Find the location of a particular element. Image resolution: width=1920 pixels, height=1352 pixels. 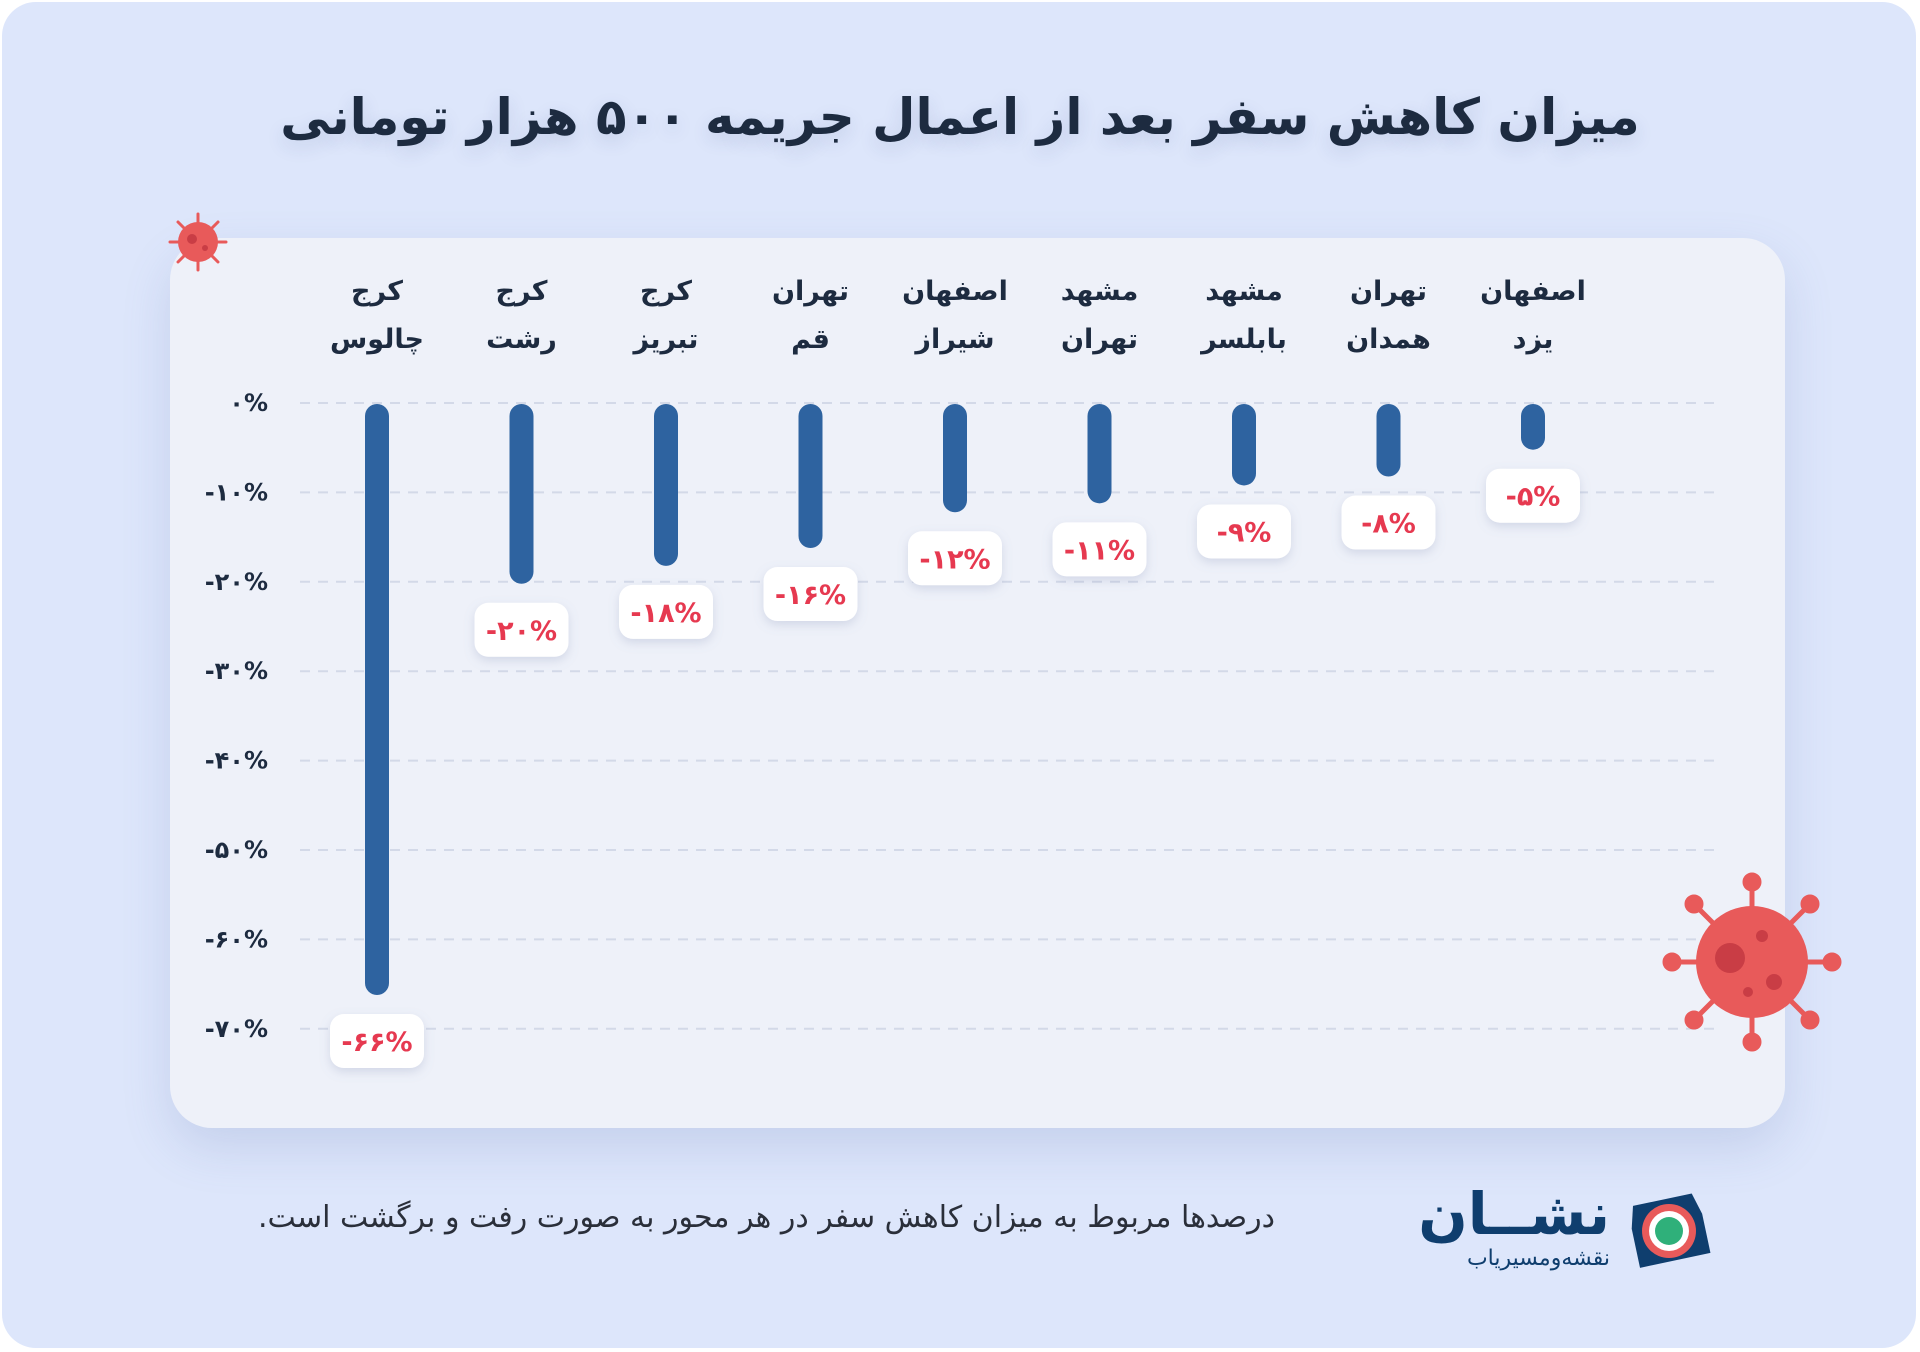

value-label: -۱۶% is located at coordinates (810, 595).